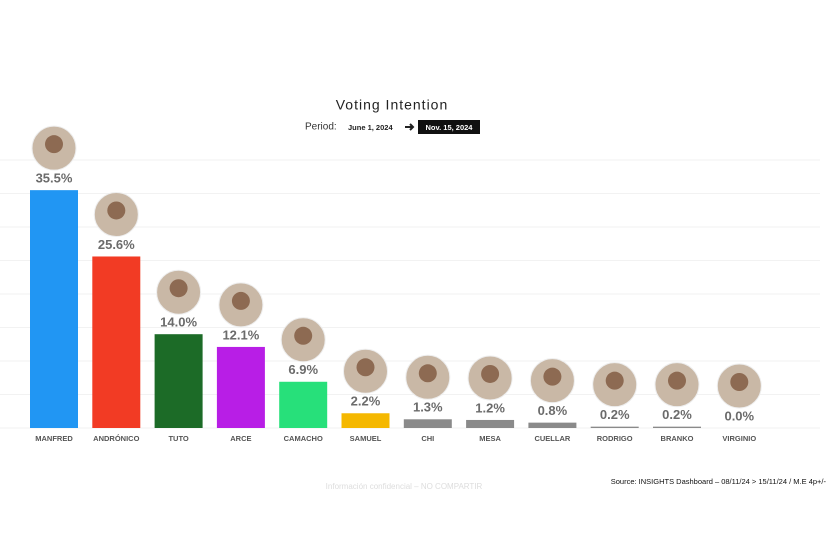 The width and height of the screenshot is (837, 558). I want to click on arrow, so click(410, 127).